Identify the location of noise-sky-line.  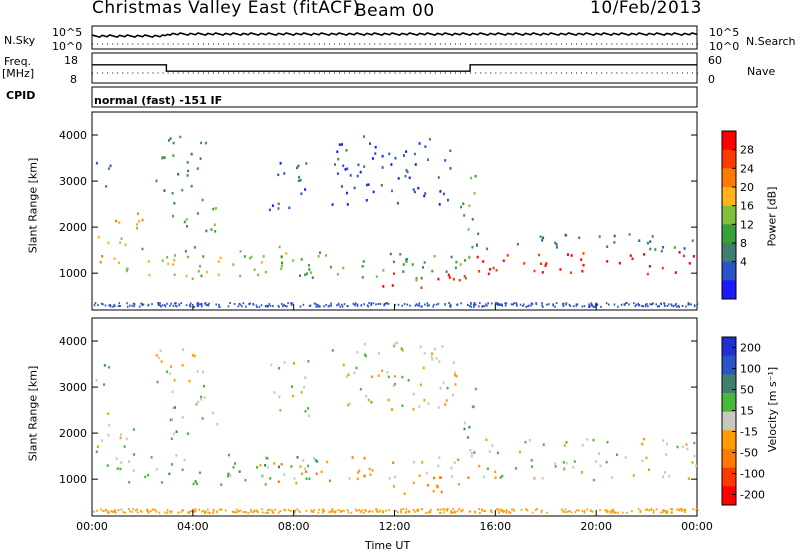
(394, 35).